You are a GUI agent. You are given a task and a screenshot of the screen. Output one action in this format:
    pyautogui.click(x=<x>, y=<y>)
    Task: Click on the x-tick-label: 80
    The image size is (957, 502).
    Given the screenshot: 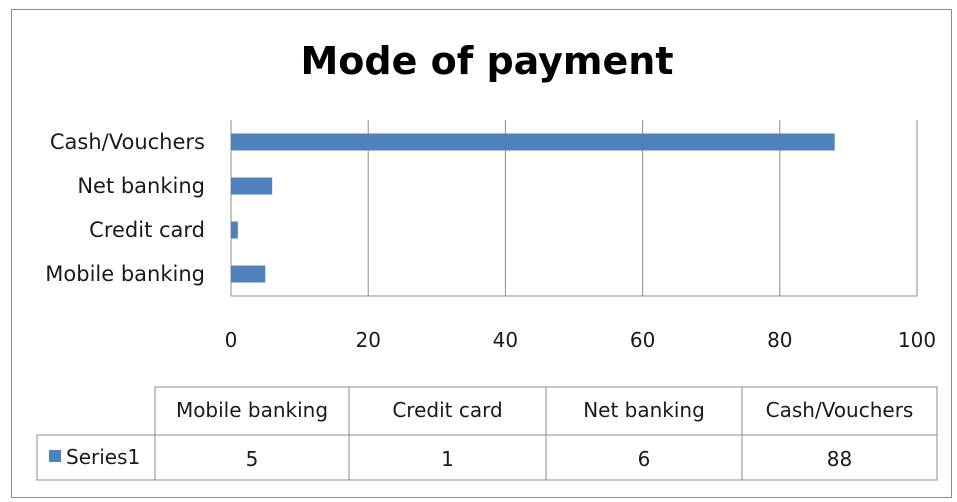 What is the action you would take?
    pyautogui.click(x=779, y=340)
    